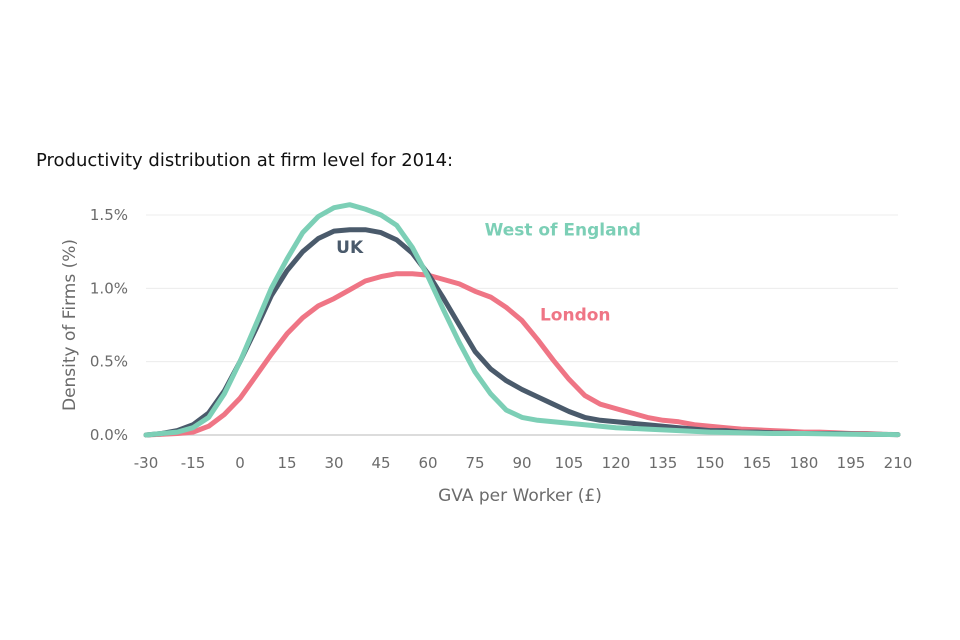  I want to click on y-tick-label: 0.0%, so click(109, 435).